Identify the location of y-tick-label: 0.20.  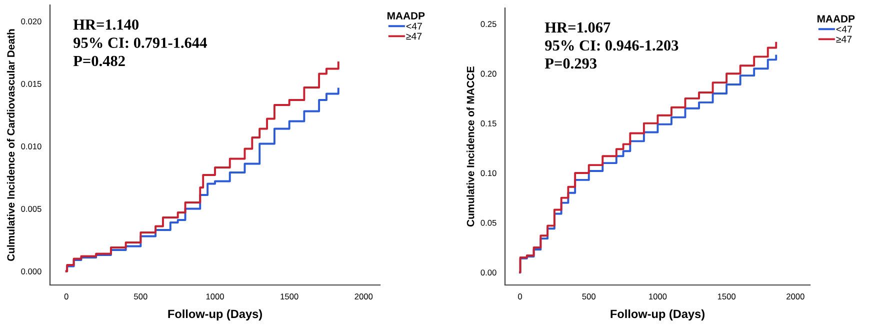
(488, 73).